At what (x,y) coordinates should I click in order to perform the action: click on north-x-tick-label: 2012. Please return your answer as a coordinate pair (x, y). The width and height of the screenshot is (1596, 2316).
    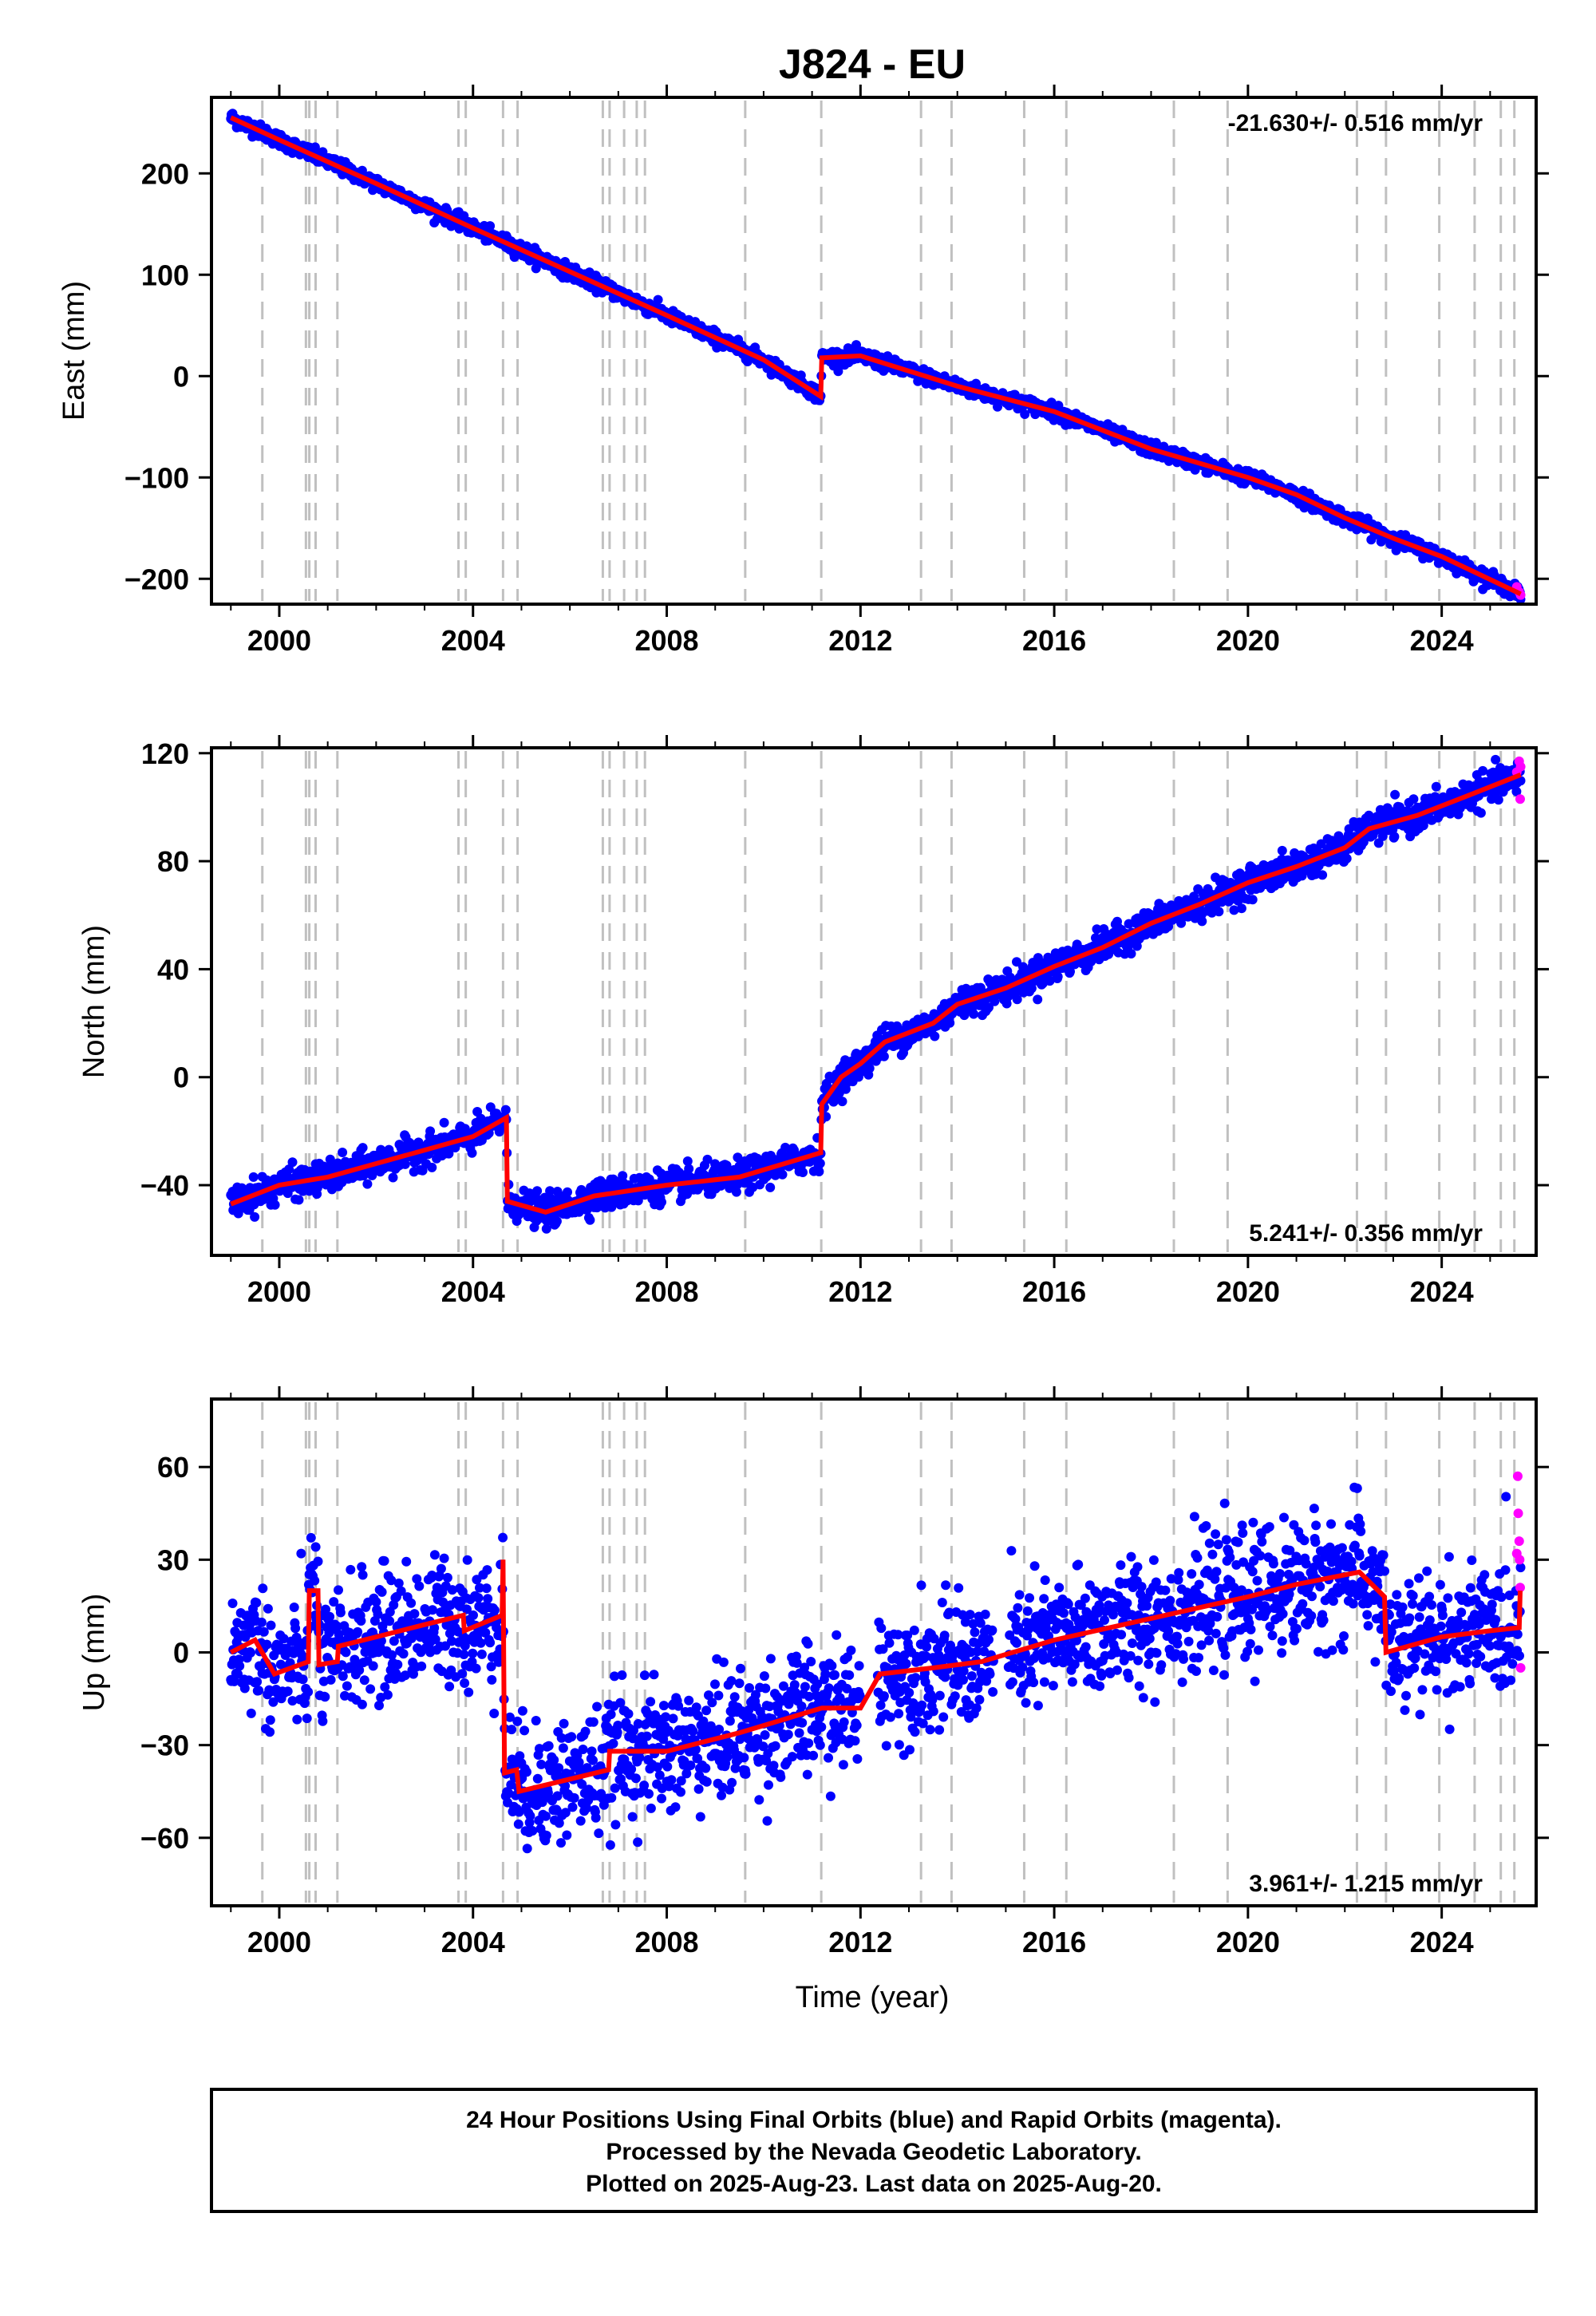
    Looking at the image, I should click on (860, 1291).